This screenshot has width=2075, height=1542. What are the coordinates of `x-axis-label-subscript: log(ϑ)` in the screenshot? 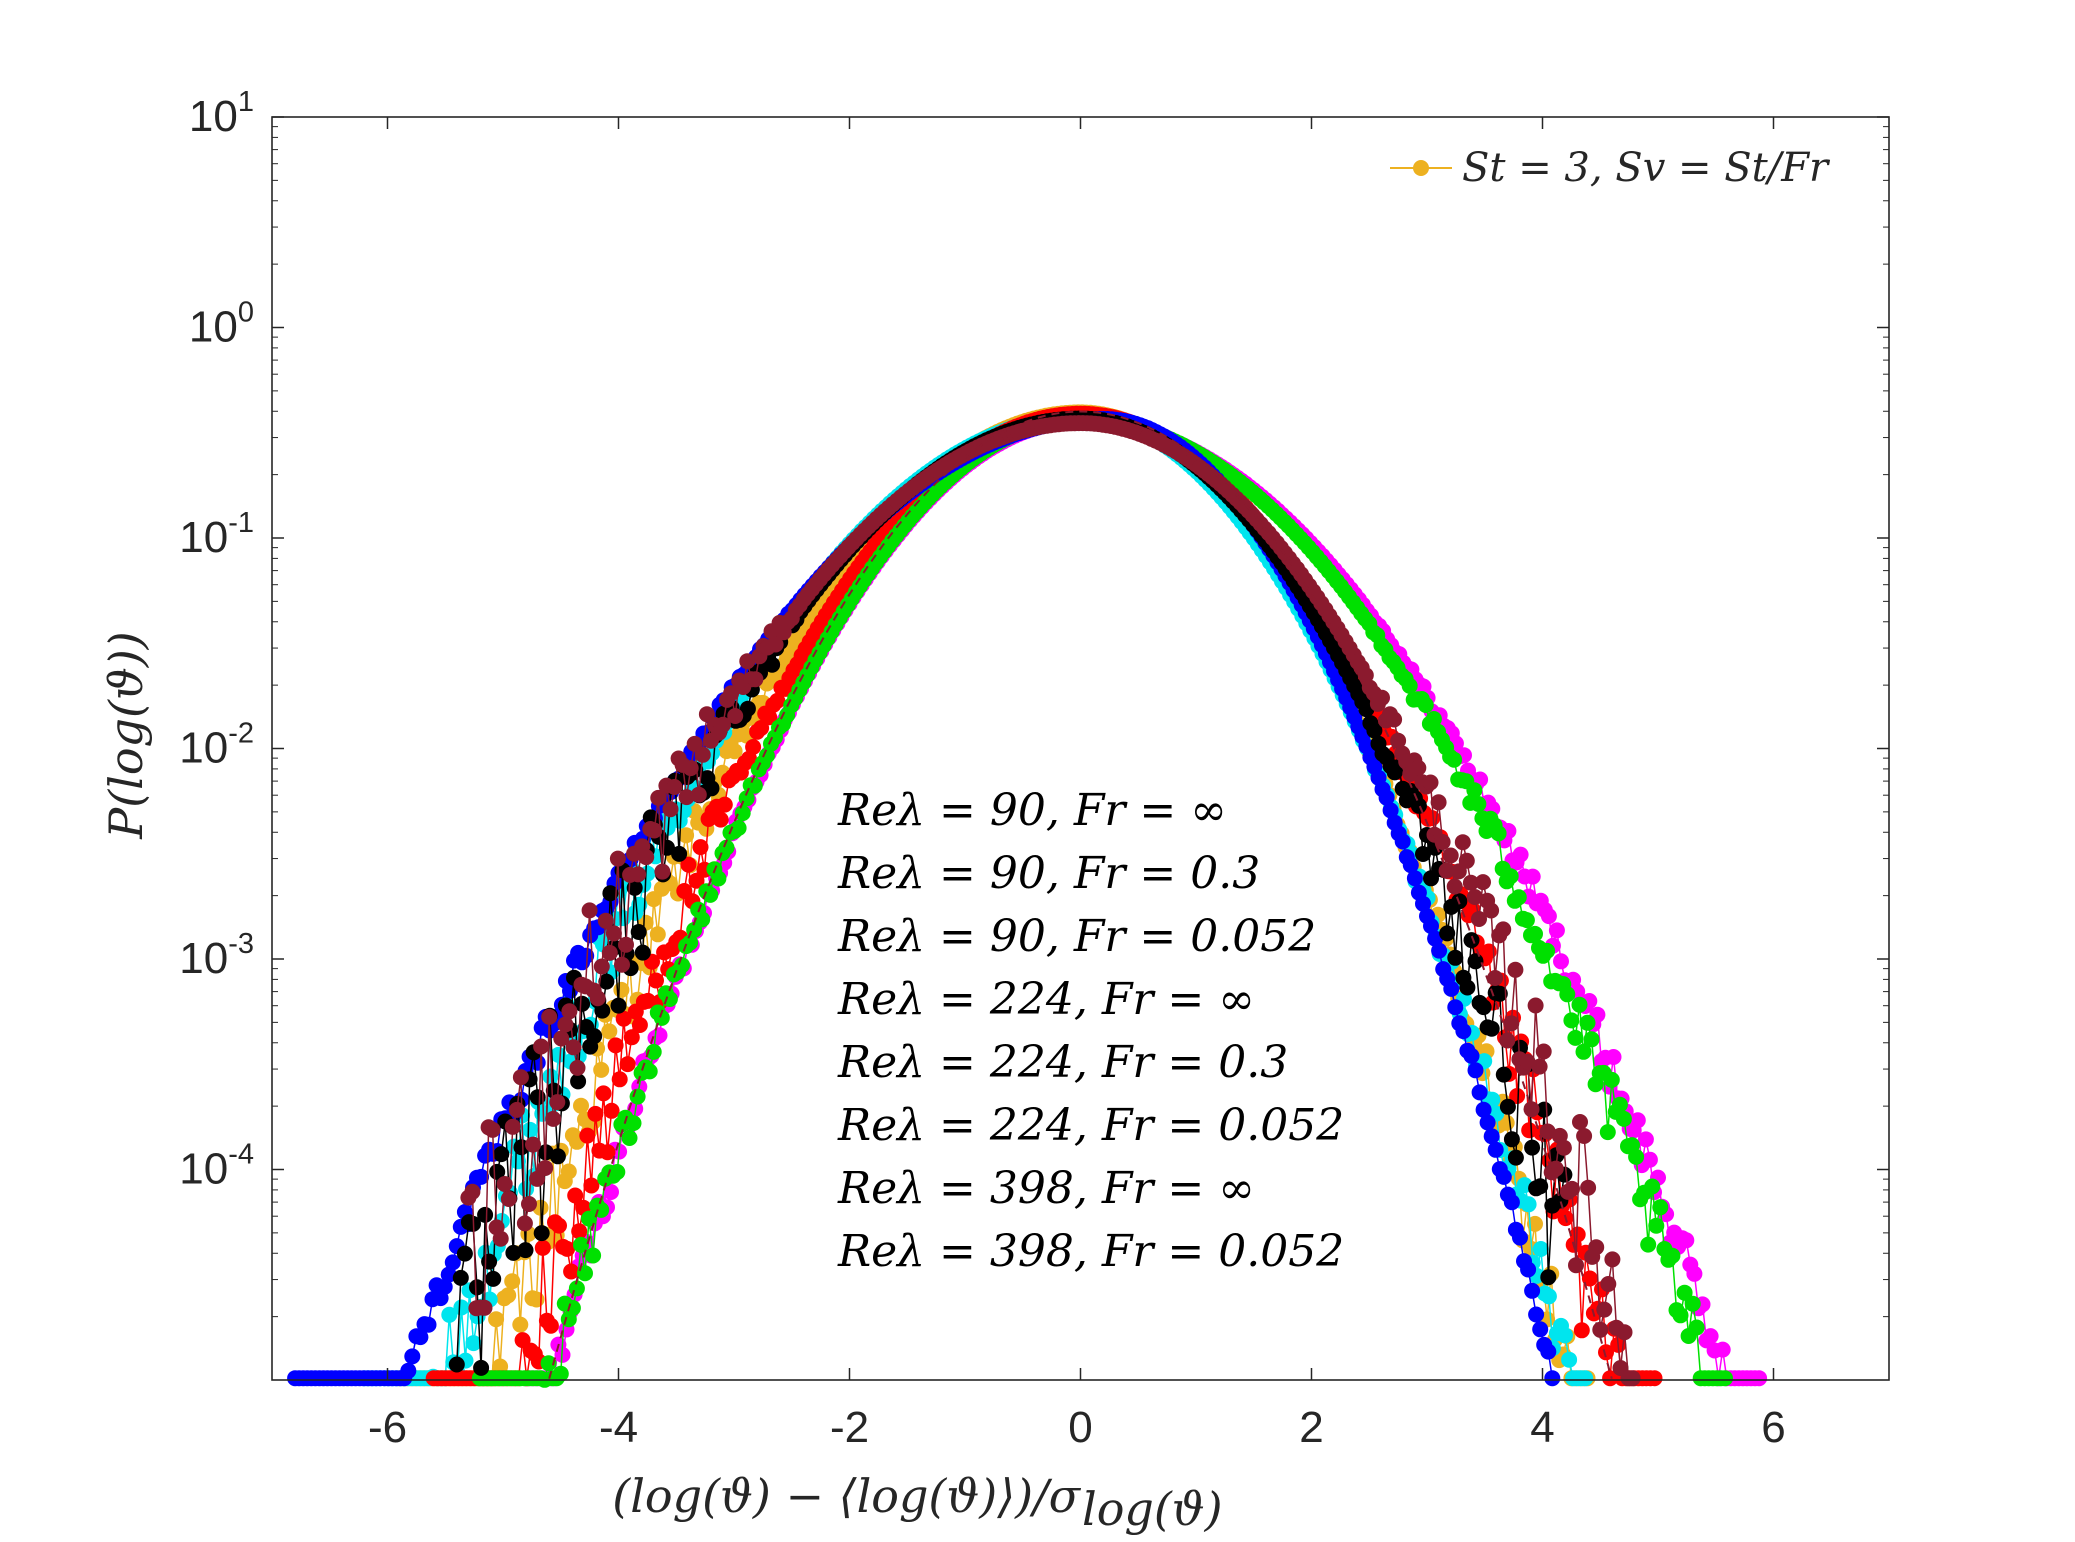 It's located at (1152, 1509).